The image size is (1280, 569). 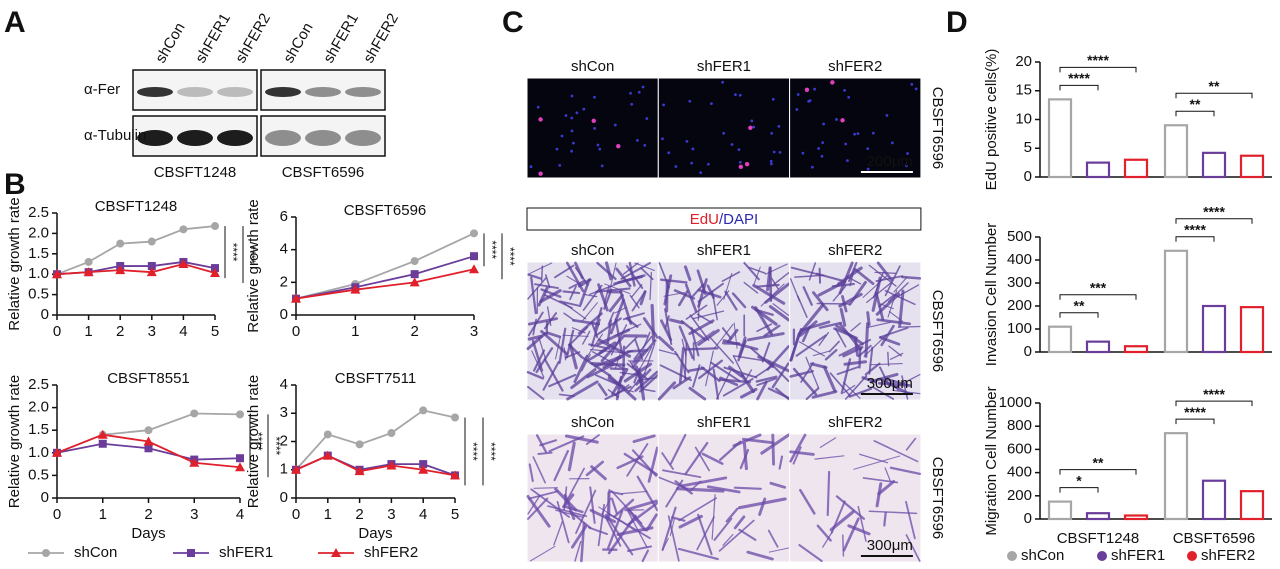 I want to click on sig-label: ****, so click(x=1098, y=60).